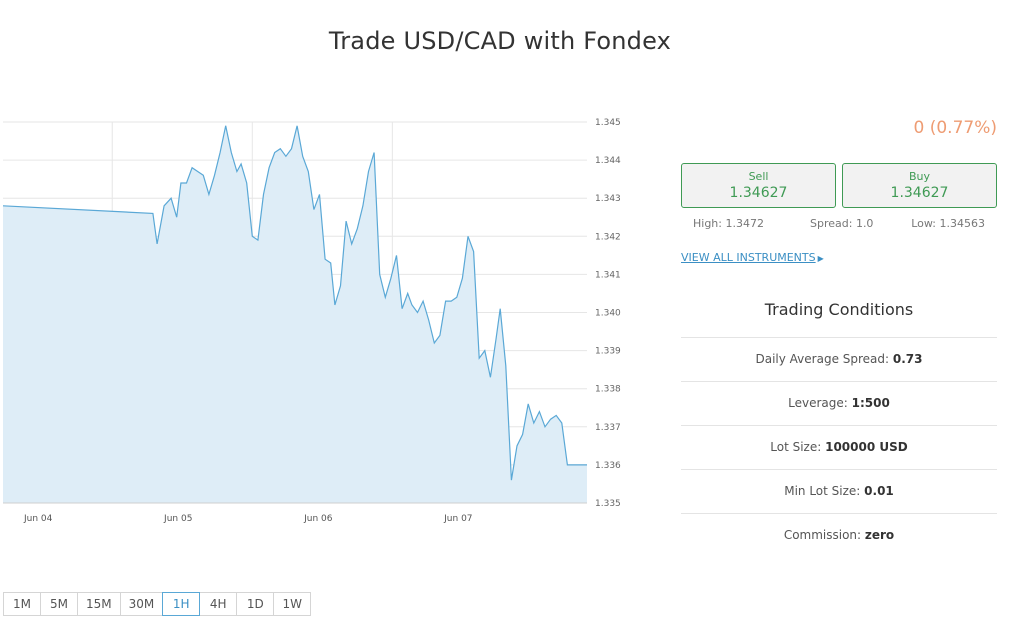  I want to click on timeframe-5m-button: 5M, so click(59, 604).